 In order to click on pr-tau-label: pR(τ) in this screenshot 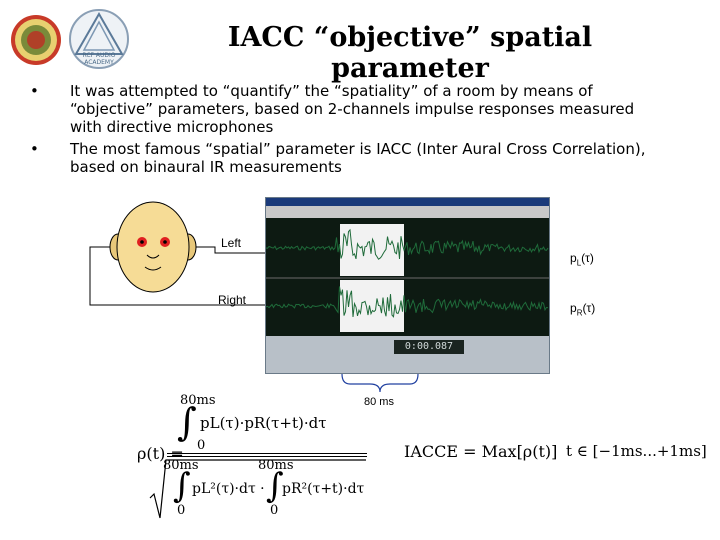, I will do `click(583, 309)`.